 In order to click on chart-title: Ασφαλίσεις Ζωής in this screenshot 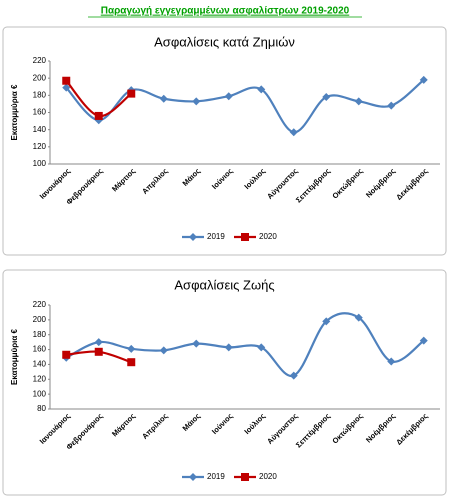, I will do `click(224, 284)`.